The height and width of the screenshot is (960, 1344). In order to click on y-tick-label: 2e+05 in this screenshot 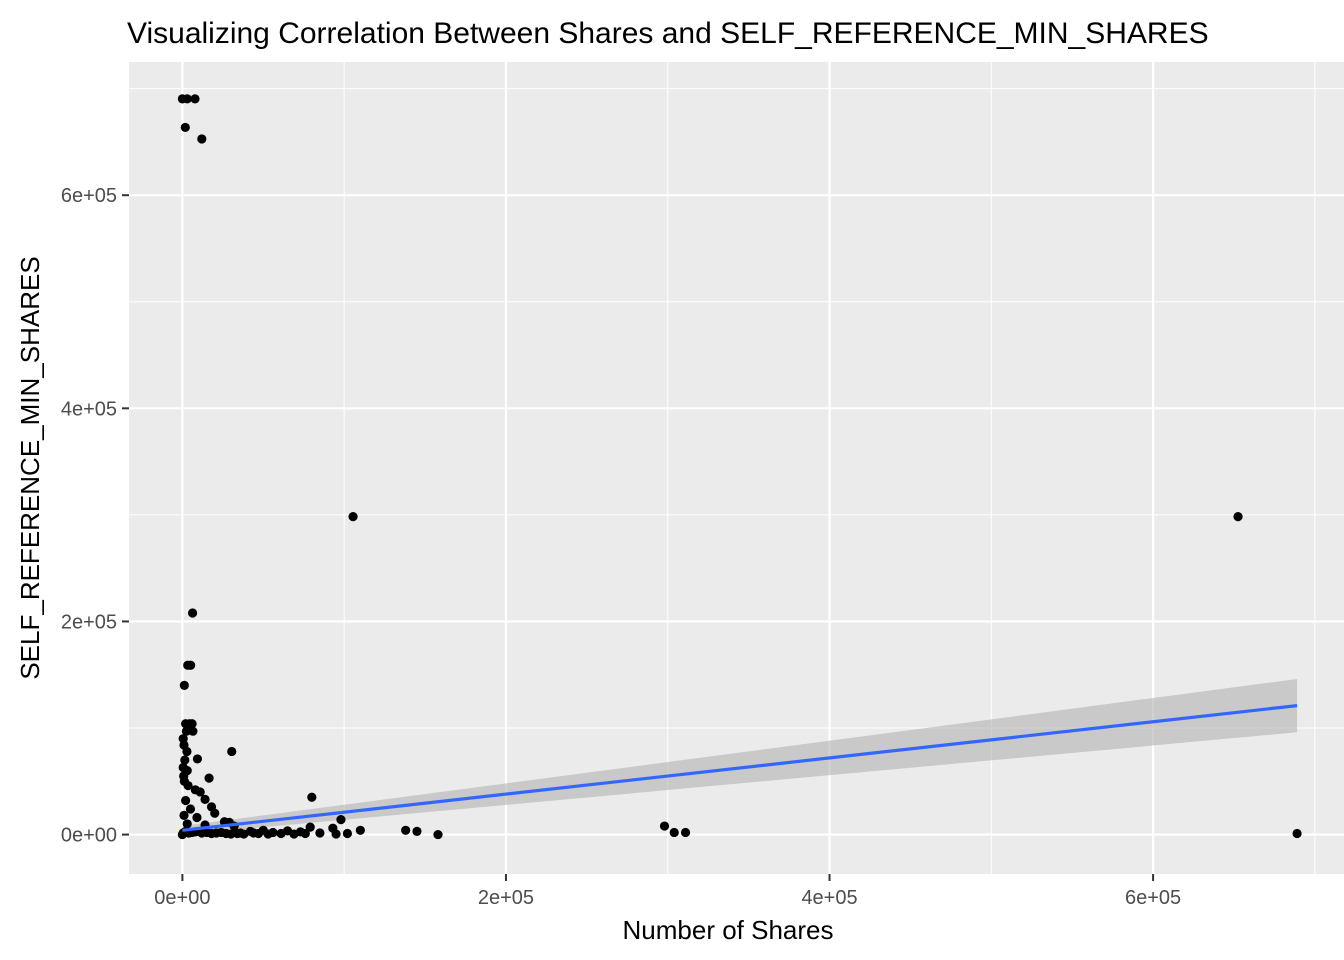, I will do `click(89, 622)`.